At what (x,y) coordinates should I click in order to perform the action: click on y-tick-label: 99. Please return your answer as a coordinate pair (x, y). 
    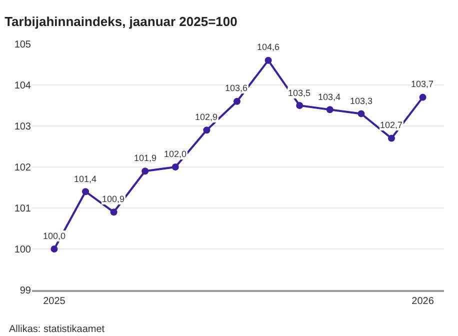
    Looking at the image, I should click on (26, 291).